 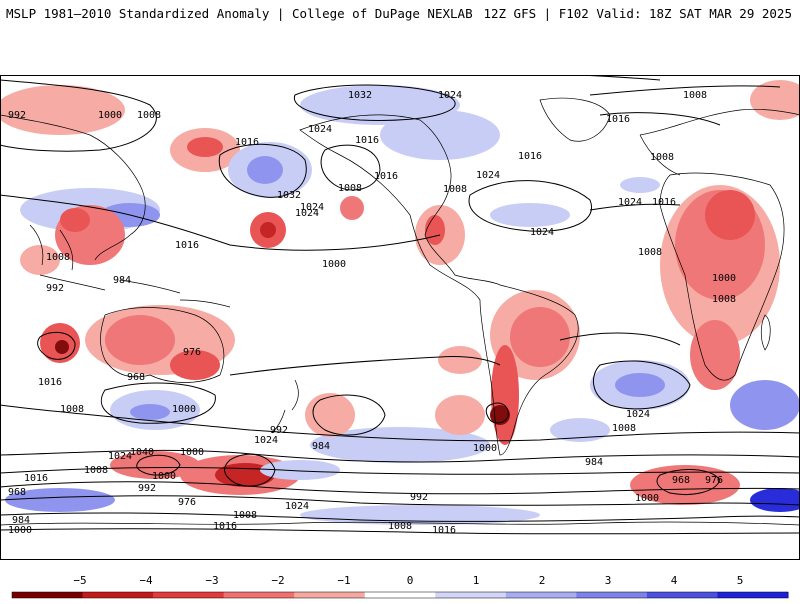 I want to click on colorbar-outline, so click(x=400, y=595).